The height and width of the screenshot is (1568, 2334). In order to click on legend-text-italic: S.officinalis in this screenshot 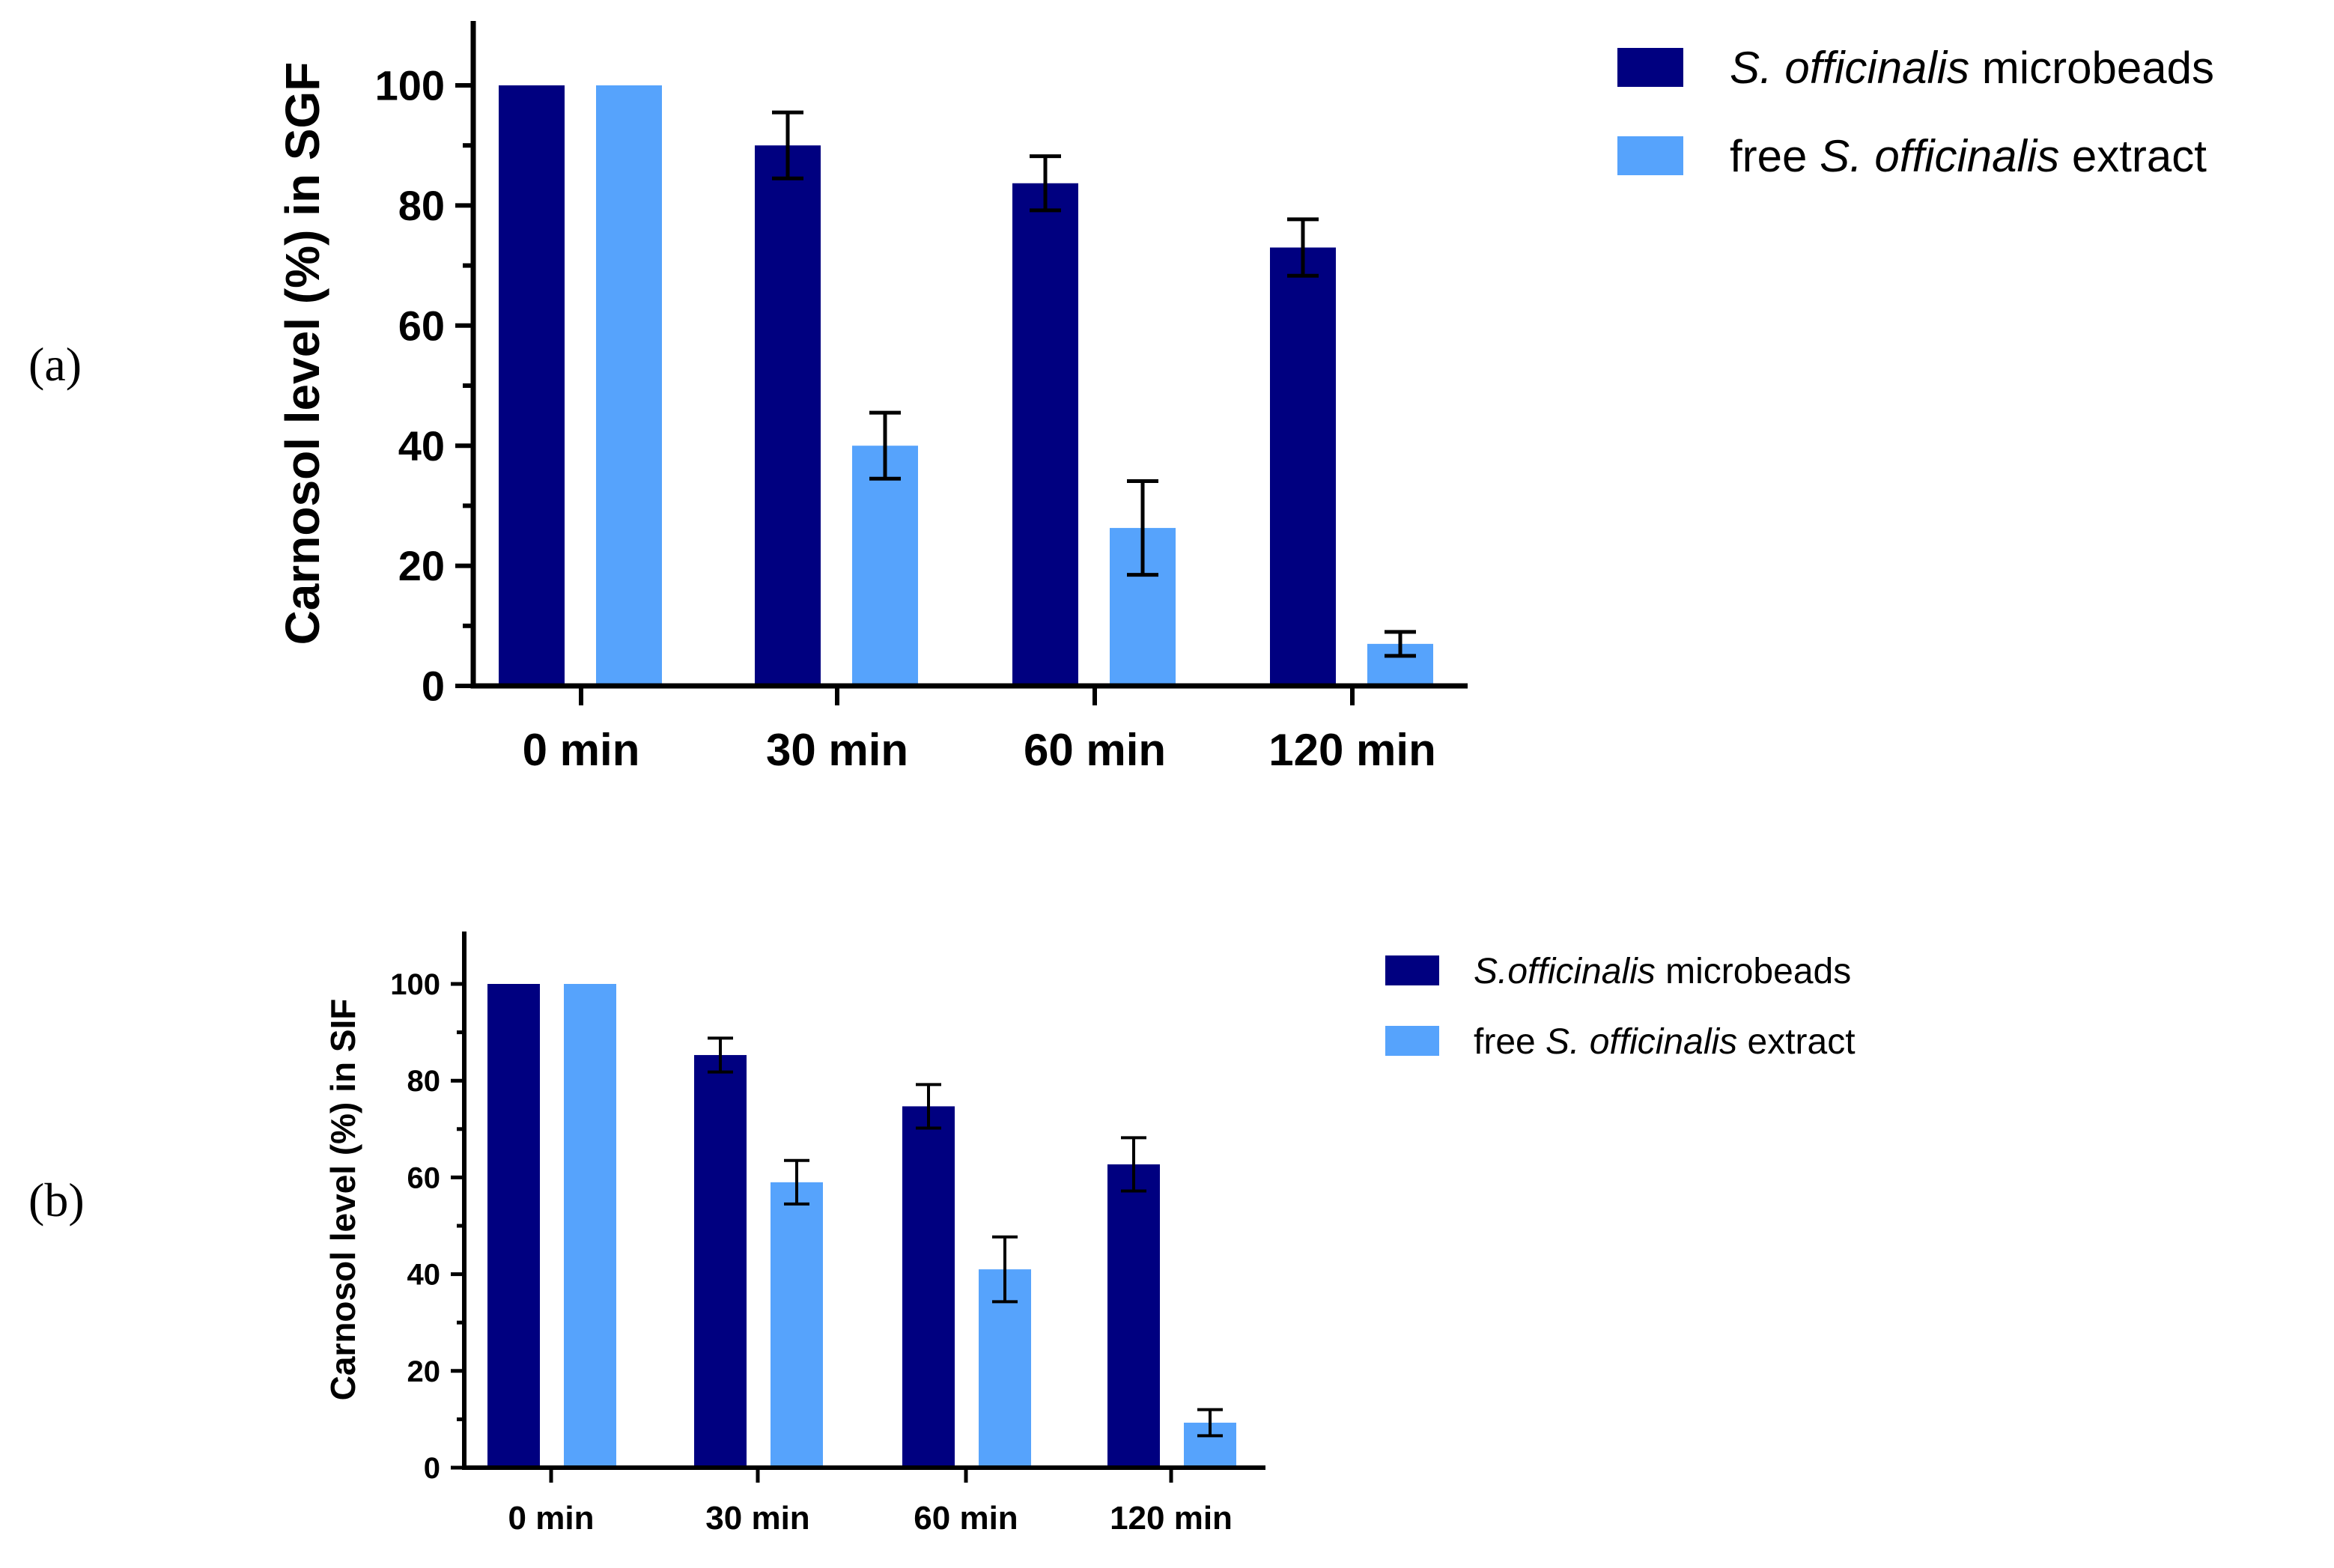, I will do `click(1565, 972)`.